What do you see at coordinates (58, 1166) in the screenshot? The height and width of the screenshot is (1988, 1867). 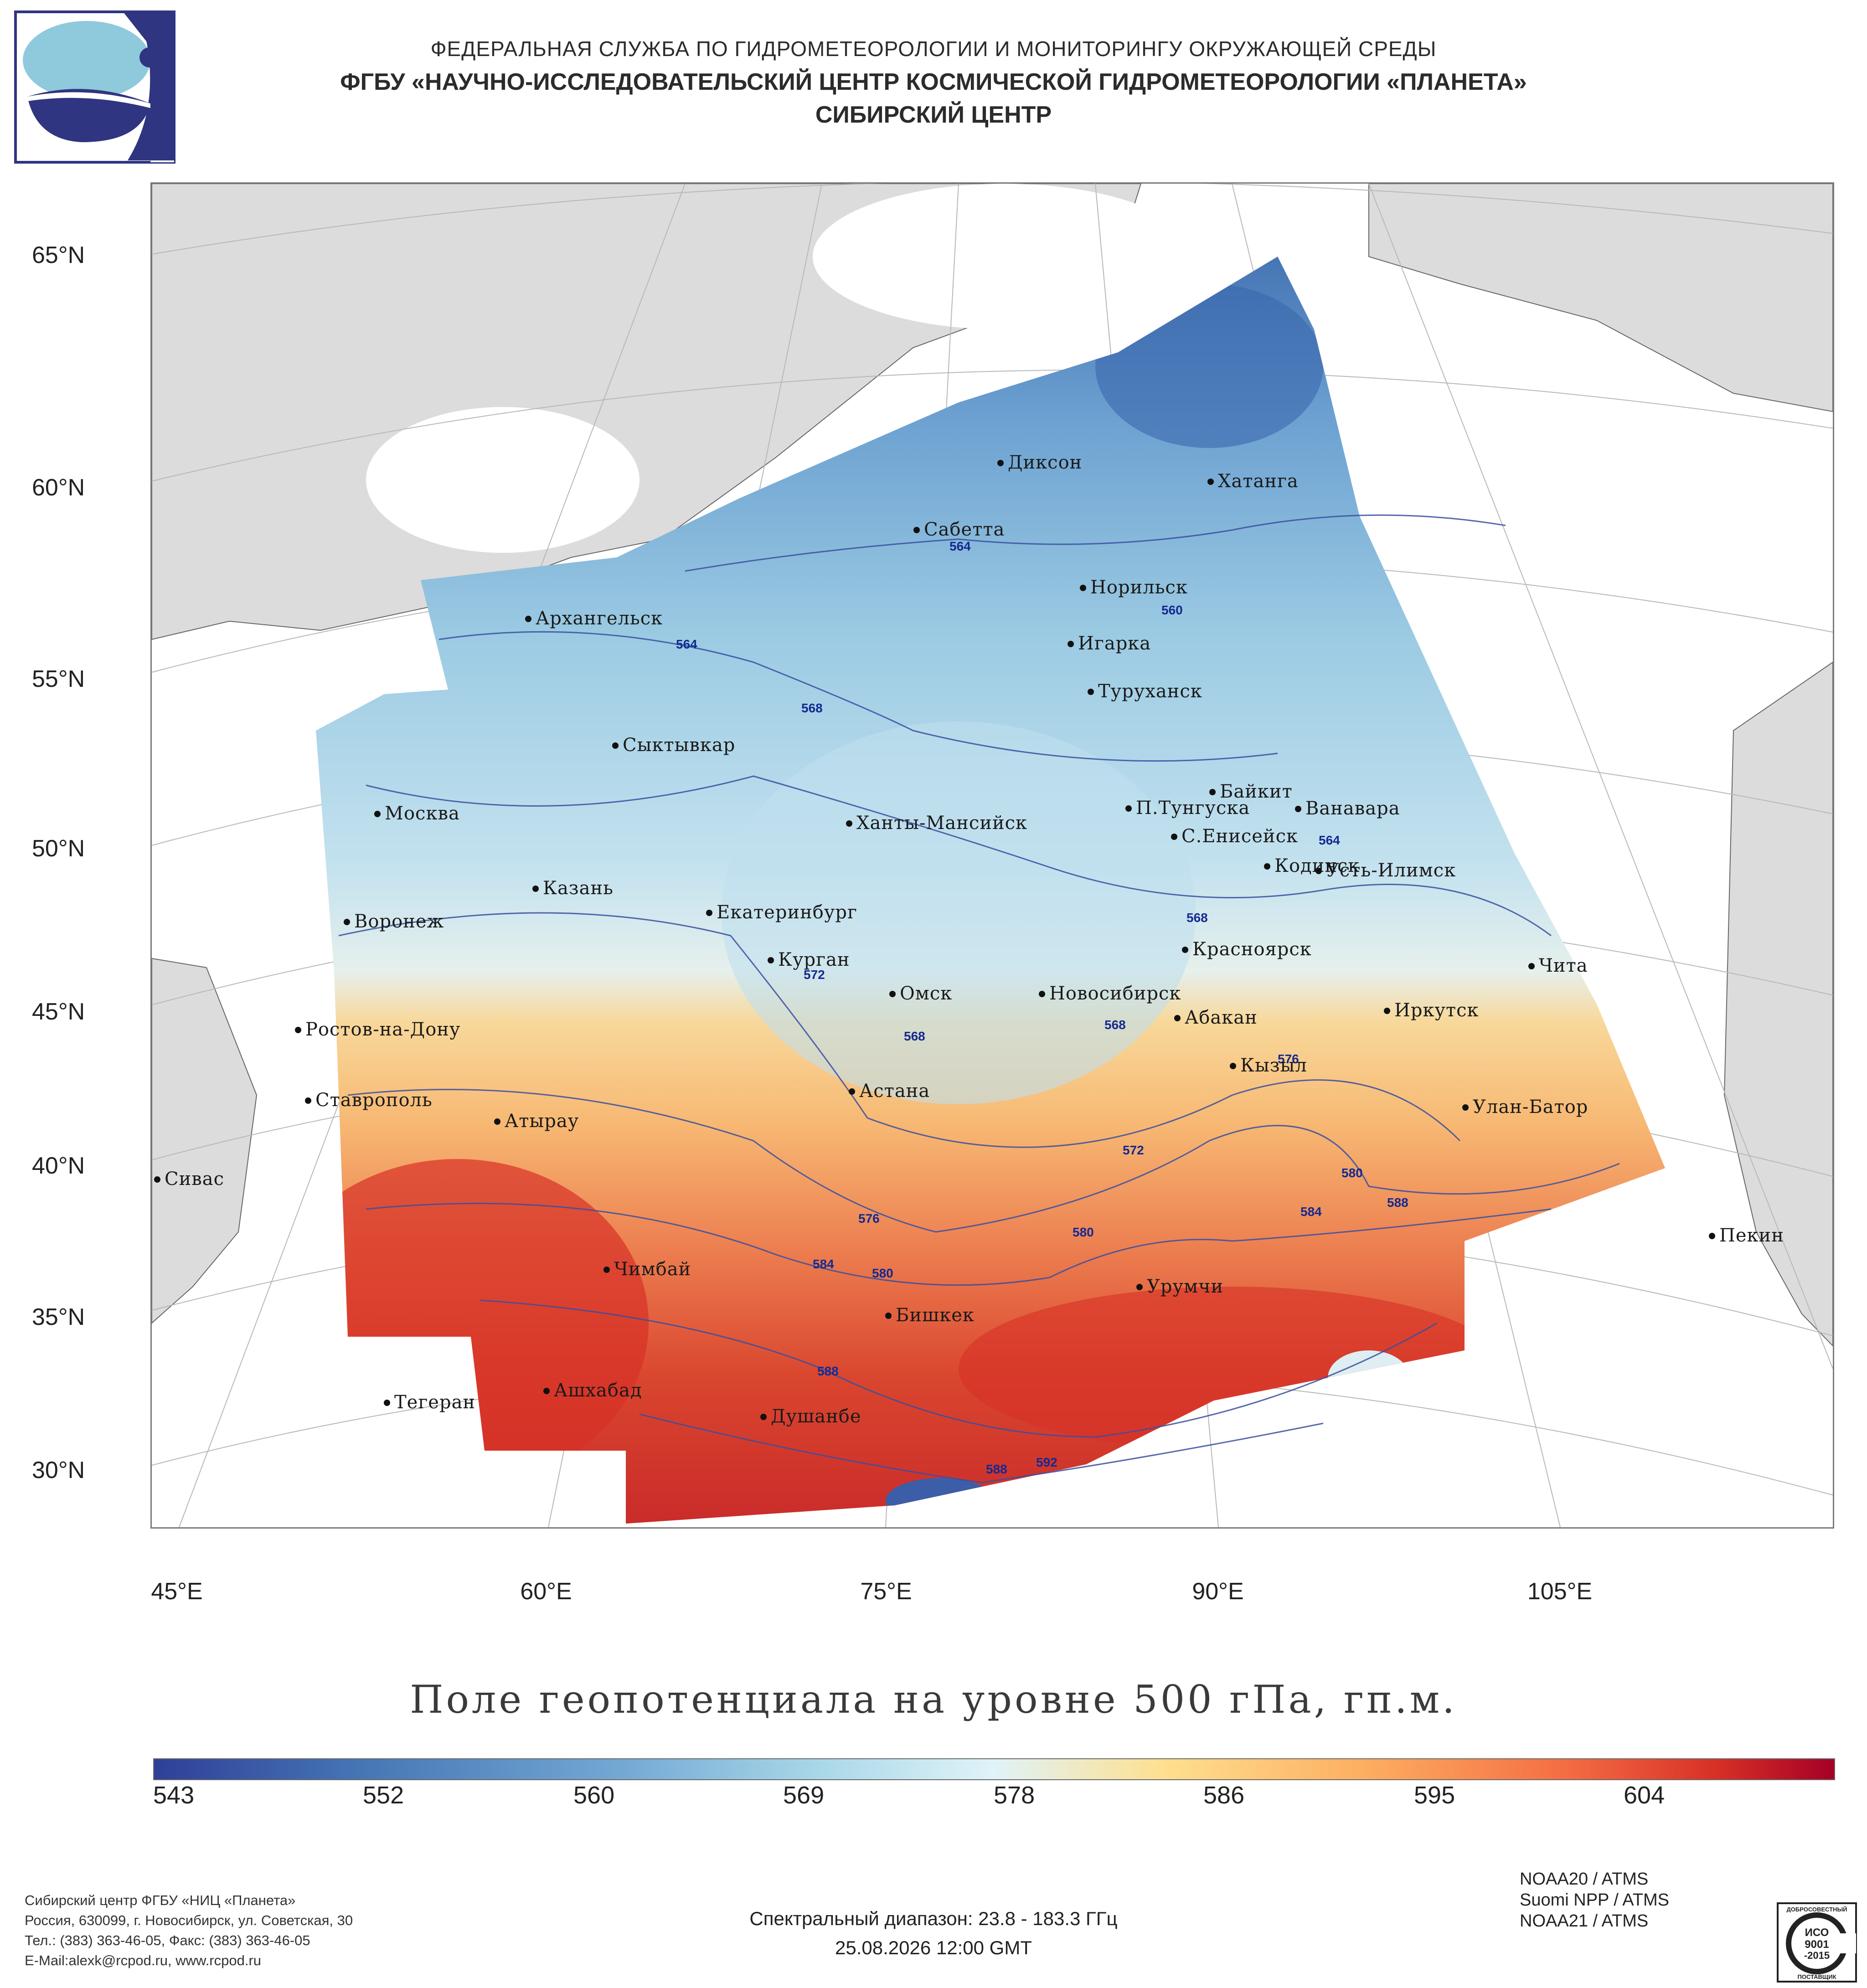 I see `lat-label-40: 40°N` at bounding box center [58, 1166].